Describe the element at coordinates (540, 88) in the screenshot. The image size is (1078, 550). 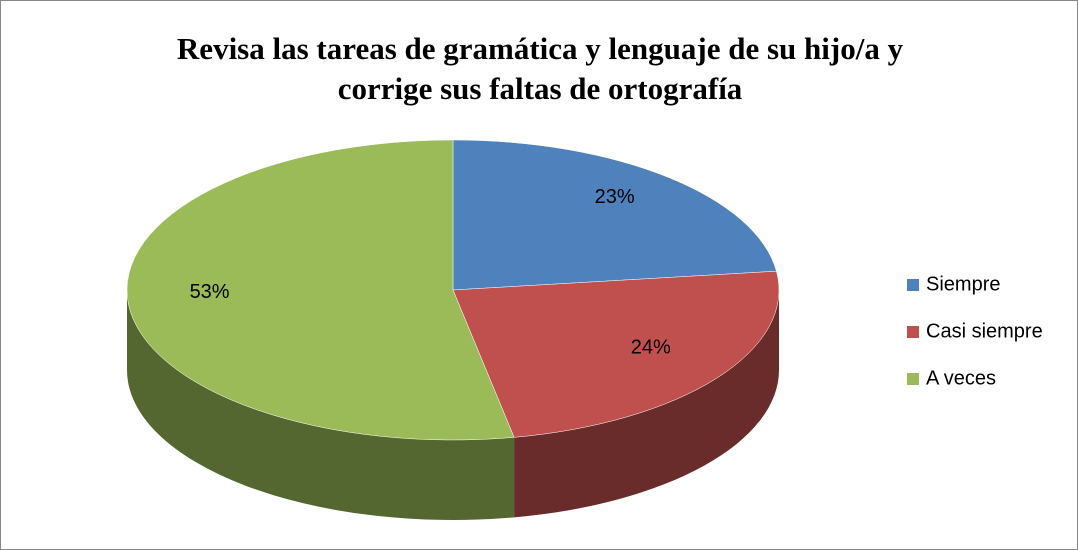
I see `chart-title: corrige sus faltas de ortografía` at that location.